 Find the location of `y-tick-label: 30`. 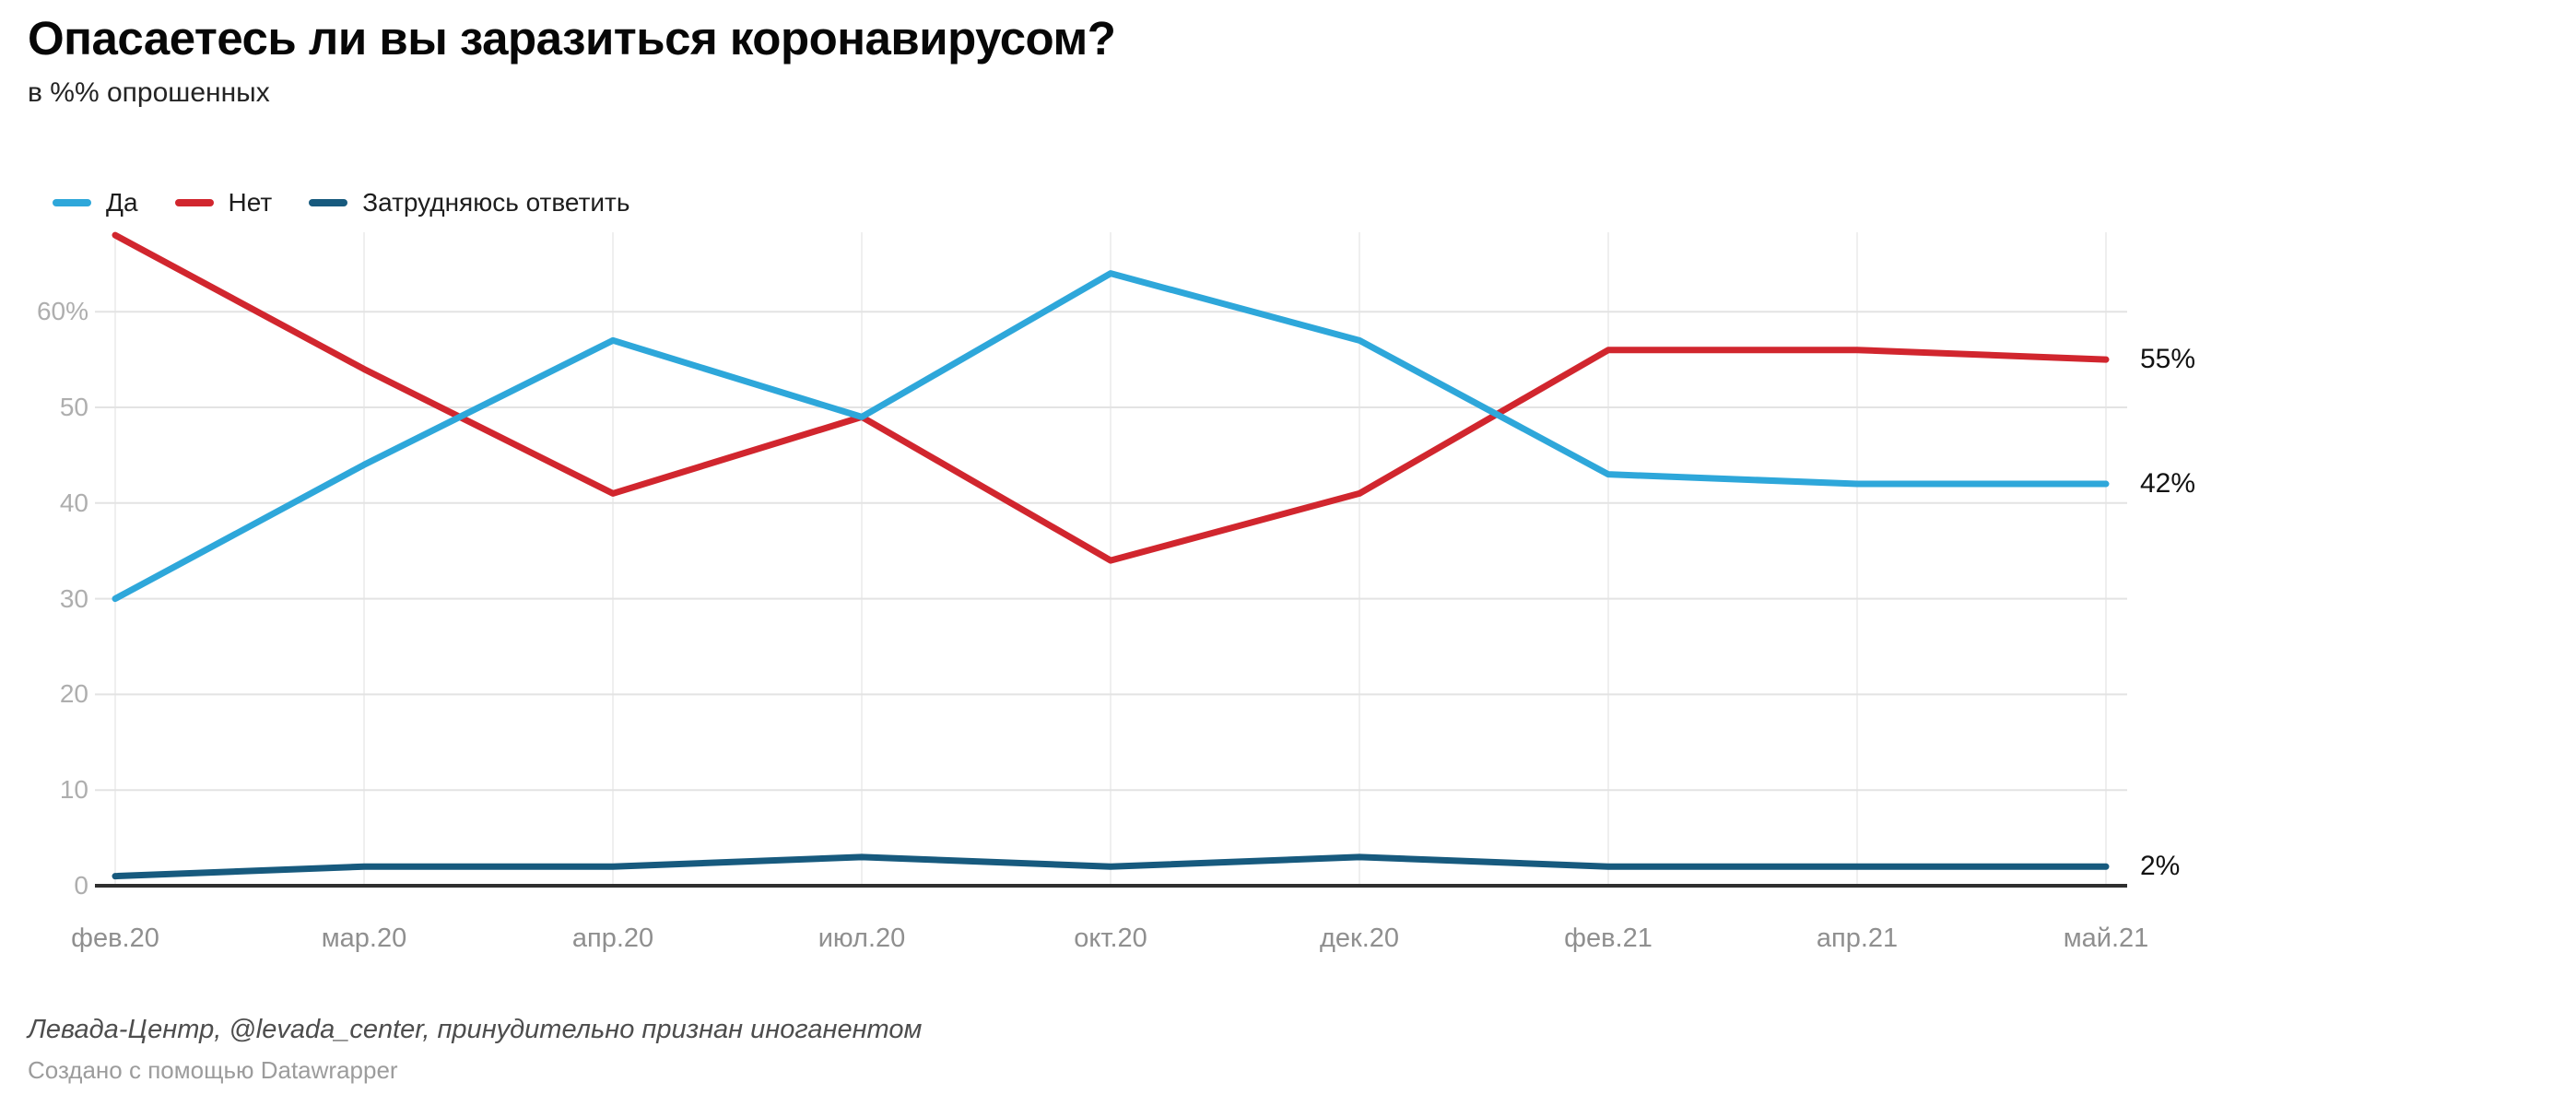

y-tick-label: 30 is located at coordinates (73, 598).